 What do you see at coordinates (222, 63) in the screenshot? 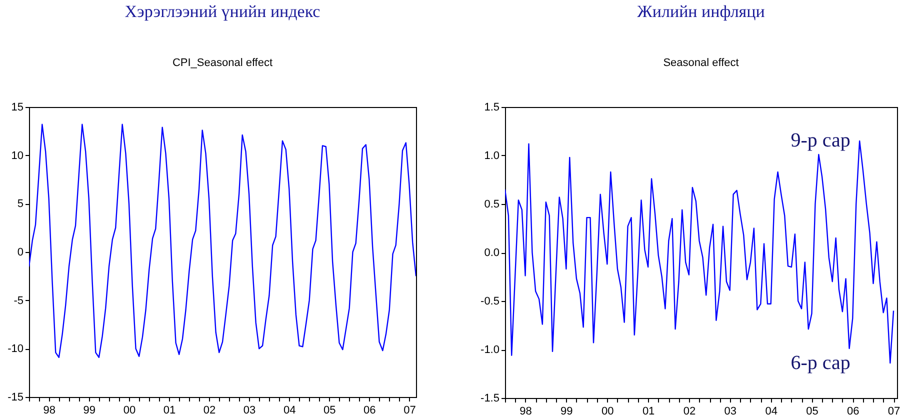
I see `chart-subtitle: CPI_Seasonal effect` at bounding box center [222, 63].